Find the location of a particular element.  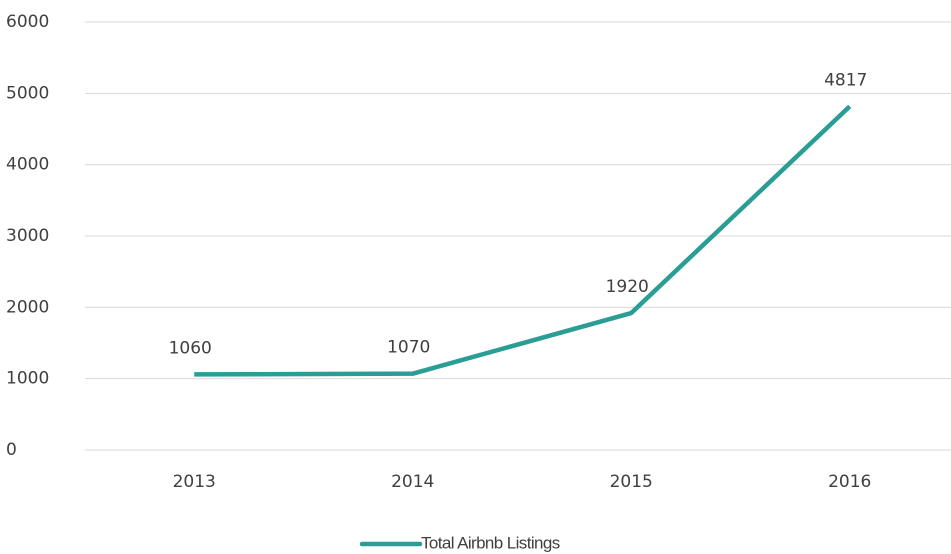

y-tick-label: 0 is located at coordinates (11, 450).